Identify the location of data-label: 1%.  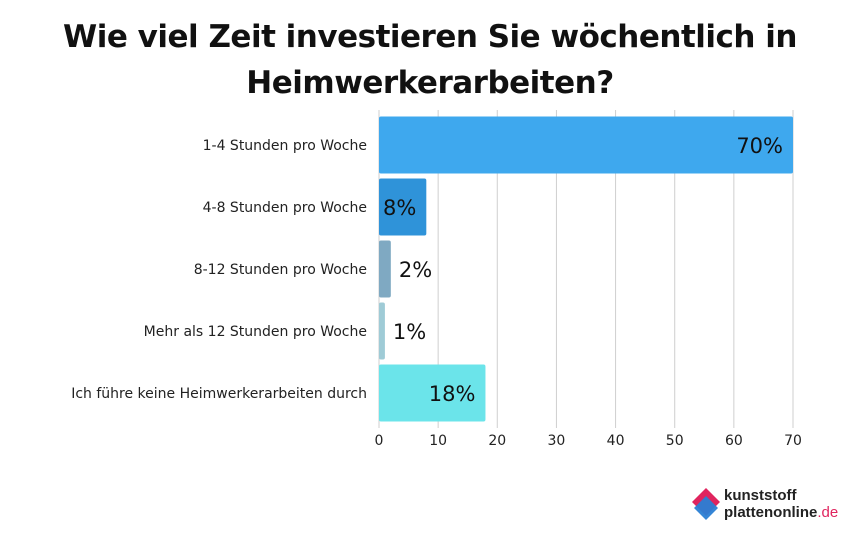
(409, 332).